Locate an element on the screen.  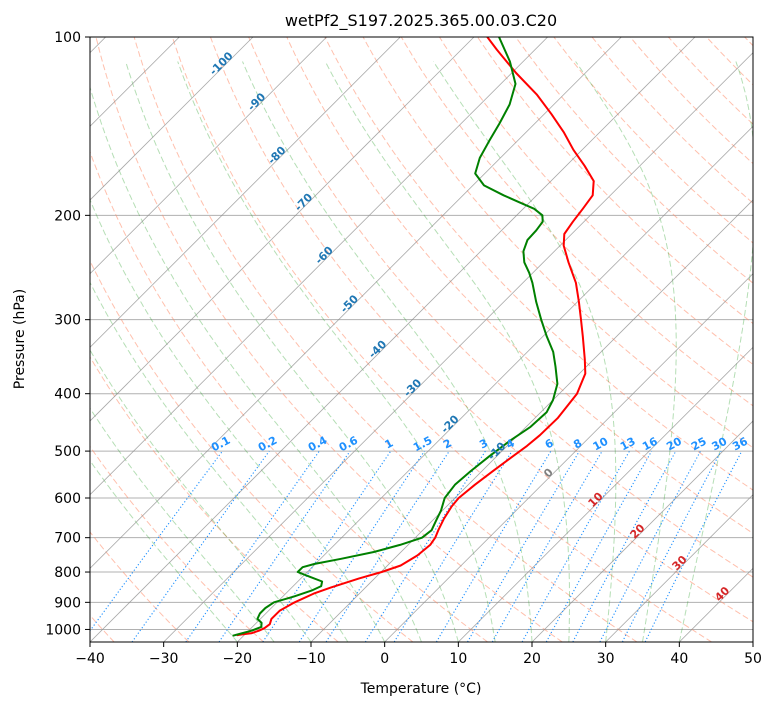
y-tick-label: 400 is located at coordinates (67, 395).